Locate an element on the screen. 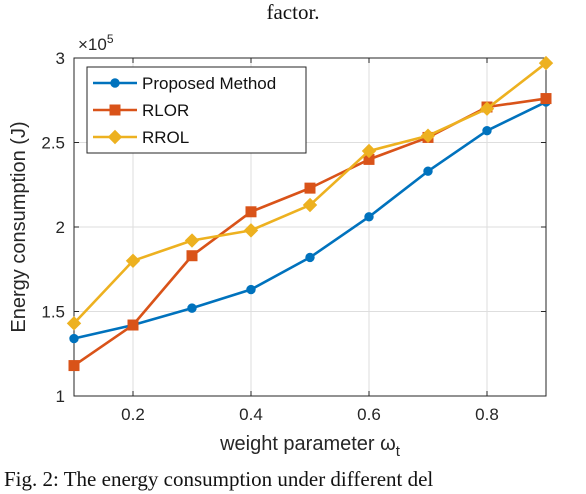 The image size is (586, 494). y-axis-label: Energy consumption (J) is located at coordinates (19, 226).